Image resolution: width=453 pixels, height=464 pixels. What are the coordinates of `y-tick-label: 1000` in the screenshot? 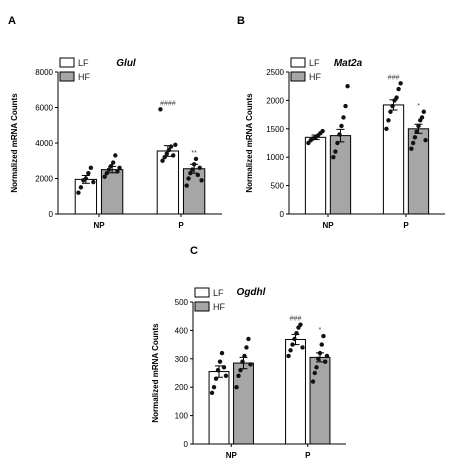 It's located at (275, 157).